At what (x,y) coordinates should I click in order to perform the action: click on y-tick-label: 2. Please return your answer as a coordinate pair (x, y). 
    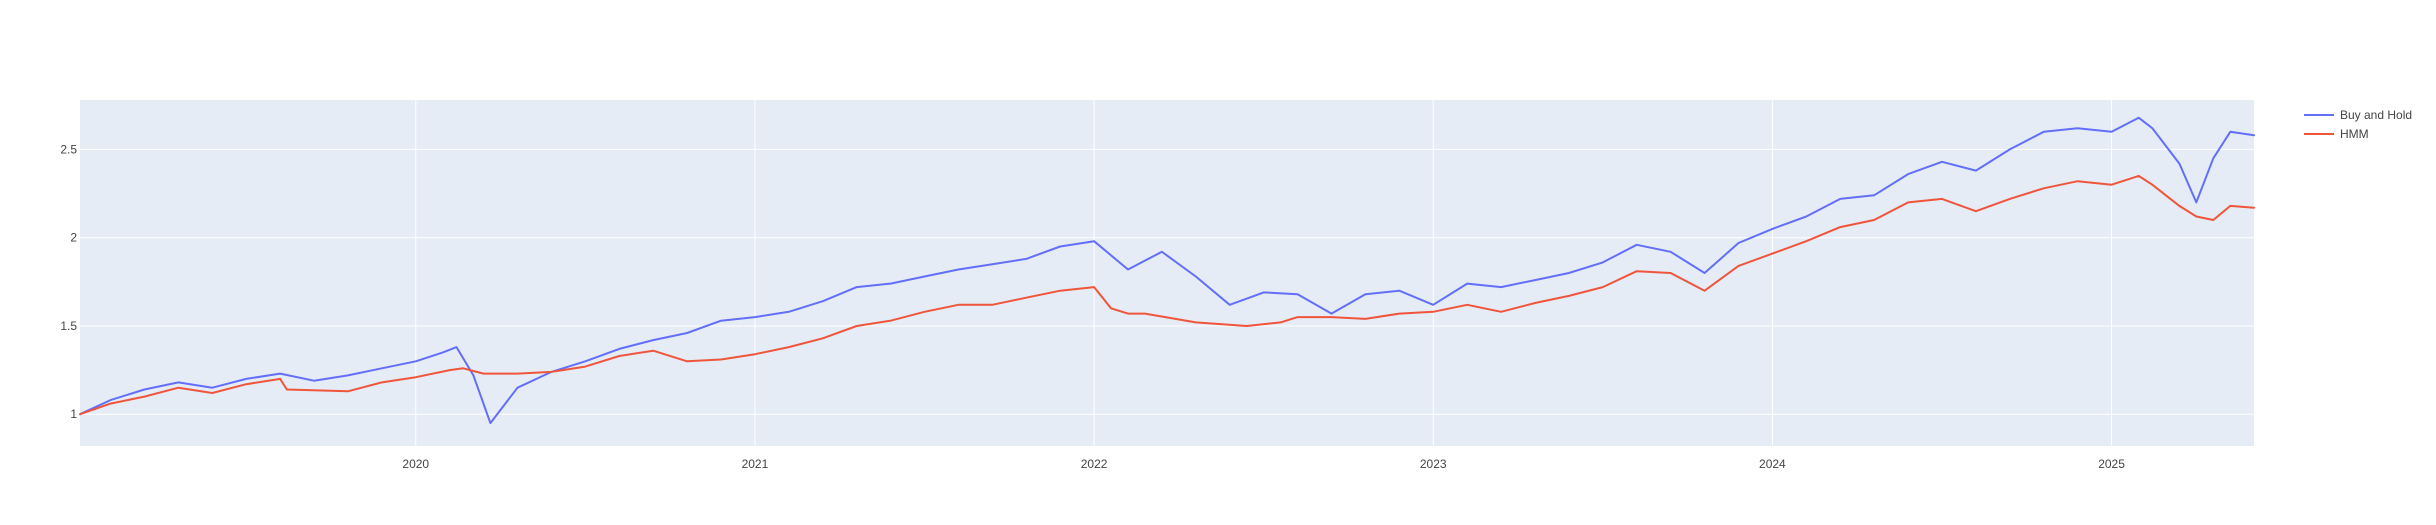
    Looking at the image, I should click on (73, 238).